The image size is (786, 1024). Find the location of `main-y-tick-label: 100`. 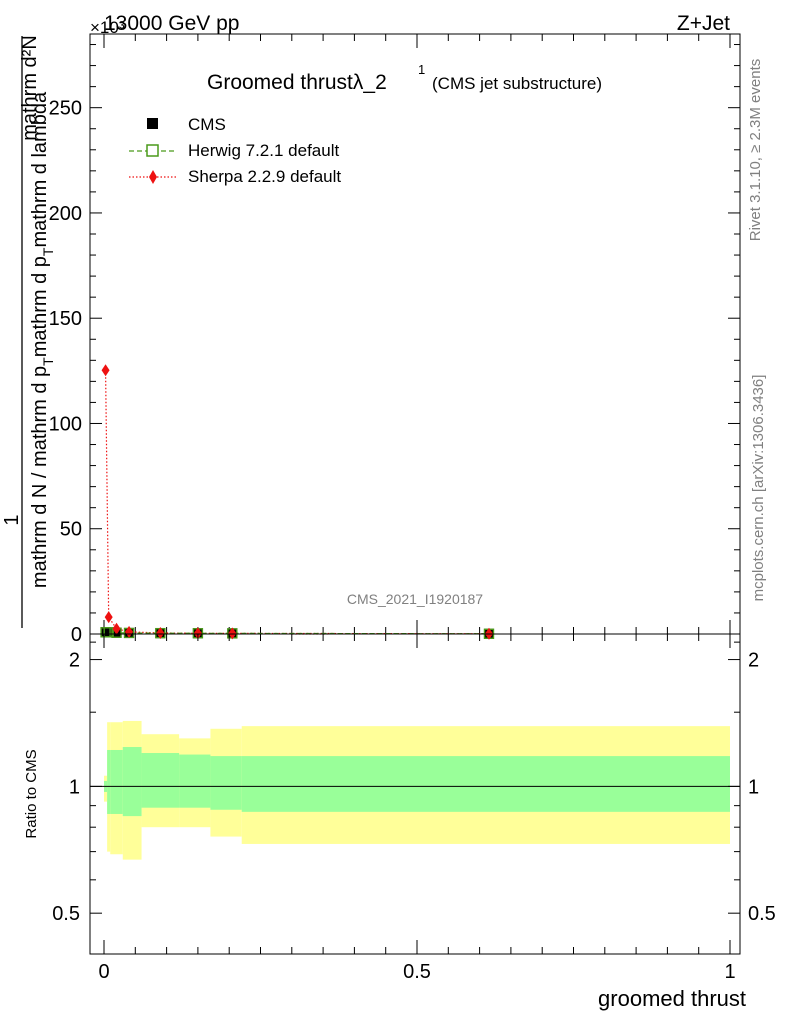

main-y-tick-label: 100 is located at coordinates (65, 424).